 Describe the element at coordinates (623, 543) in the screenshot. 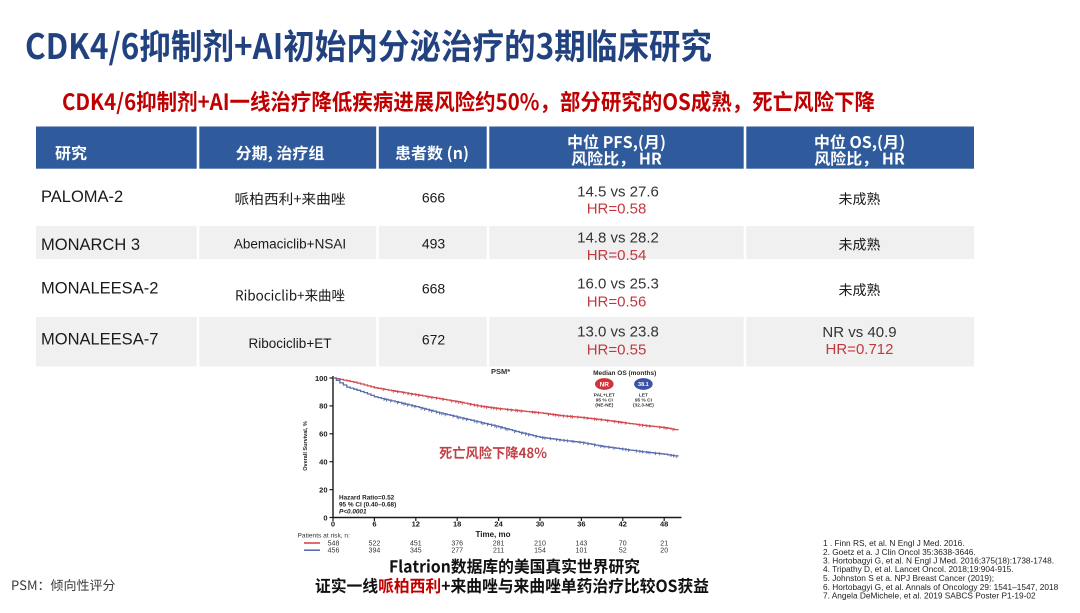

I see `svg-text: 70` at that location.